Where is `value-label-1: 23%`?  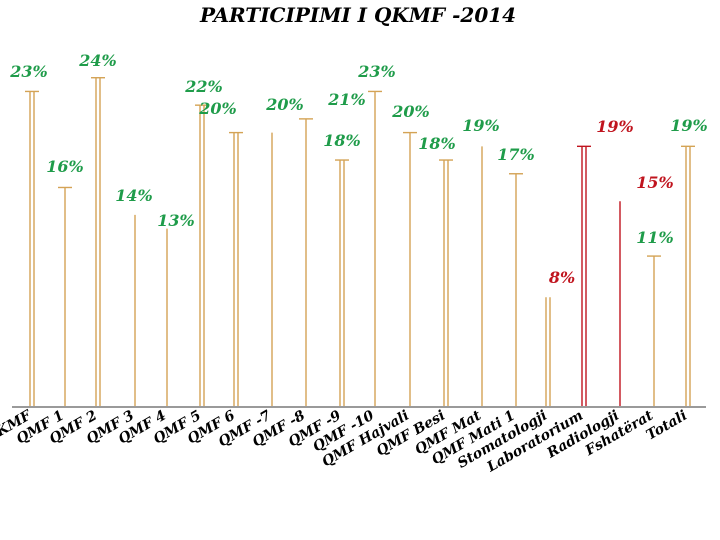 value-label-1: 23% is located at coordinates (28, 71).